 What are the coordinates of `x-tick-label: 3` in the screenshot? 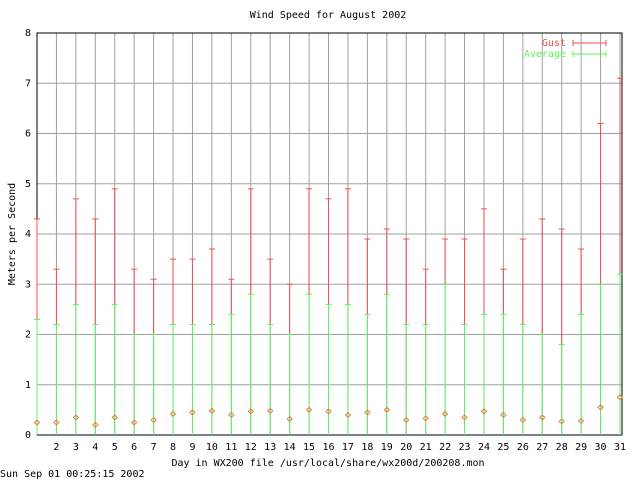 It's located at (76, 447).